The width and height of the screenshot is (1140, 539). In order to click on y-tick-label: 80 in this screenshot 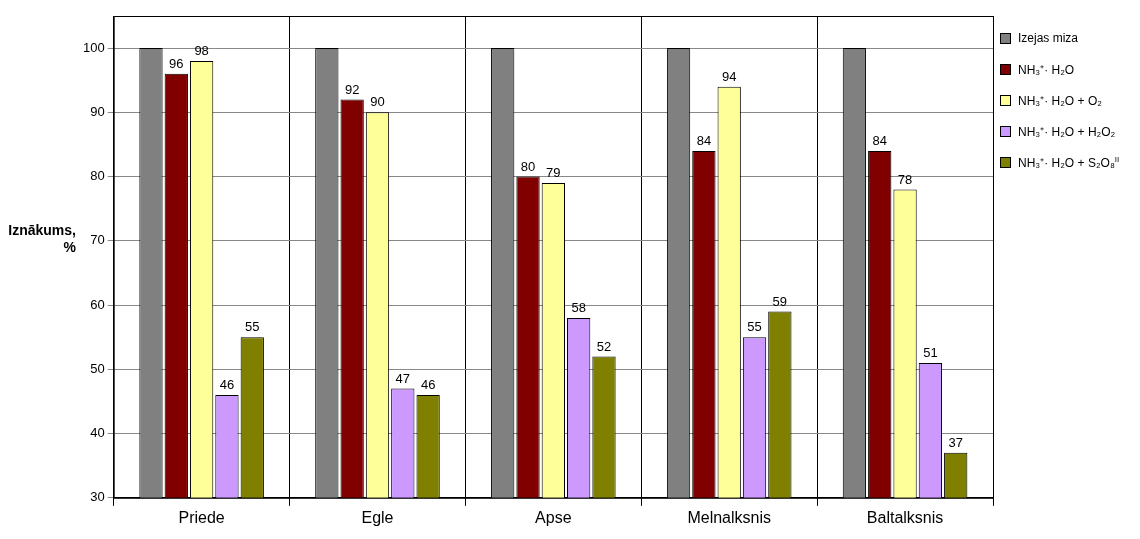, I will do `click(97, 176)`.